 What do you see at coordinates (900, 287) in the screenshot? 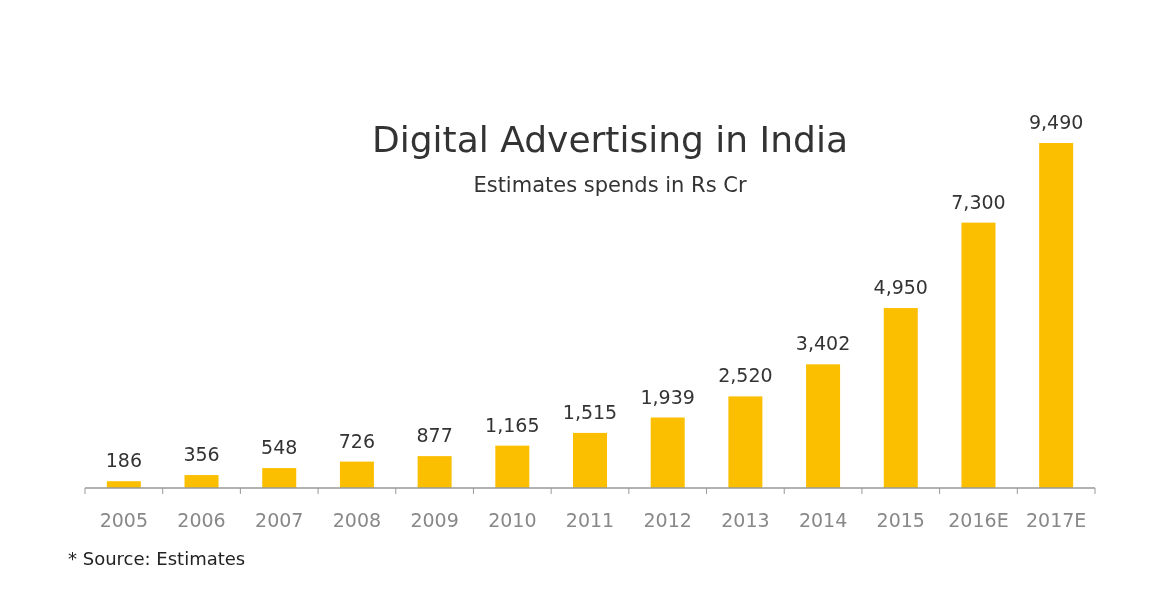
I see `data-label: 4,950` at bounding box center [900, 287].